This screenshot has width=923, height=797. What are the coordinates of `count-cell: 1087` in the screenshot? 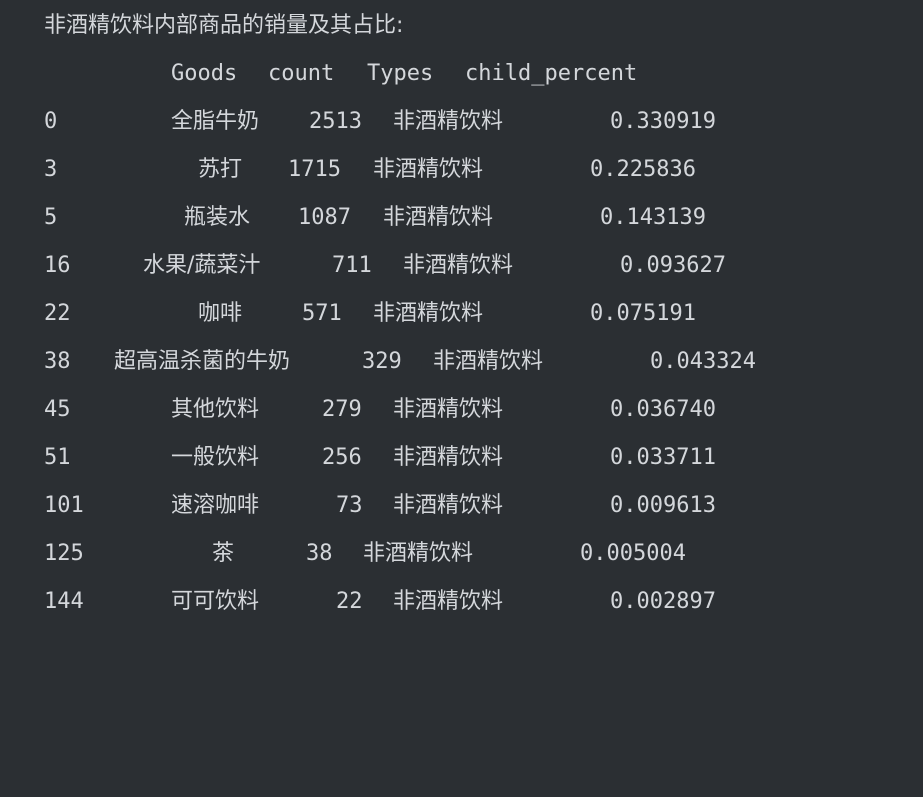 It's located at (324, 217).